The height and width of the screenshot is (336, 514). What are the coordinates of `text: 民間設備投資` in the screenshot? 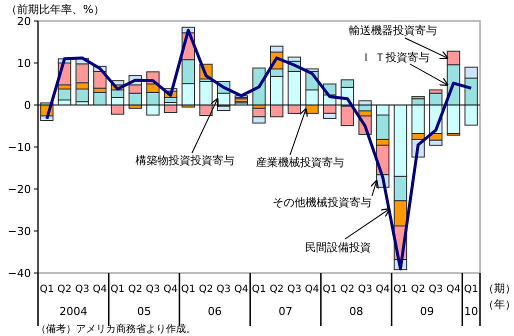 It's located at (338, 247).